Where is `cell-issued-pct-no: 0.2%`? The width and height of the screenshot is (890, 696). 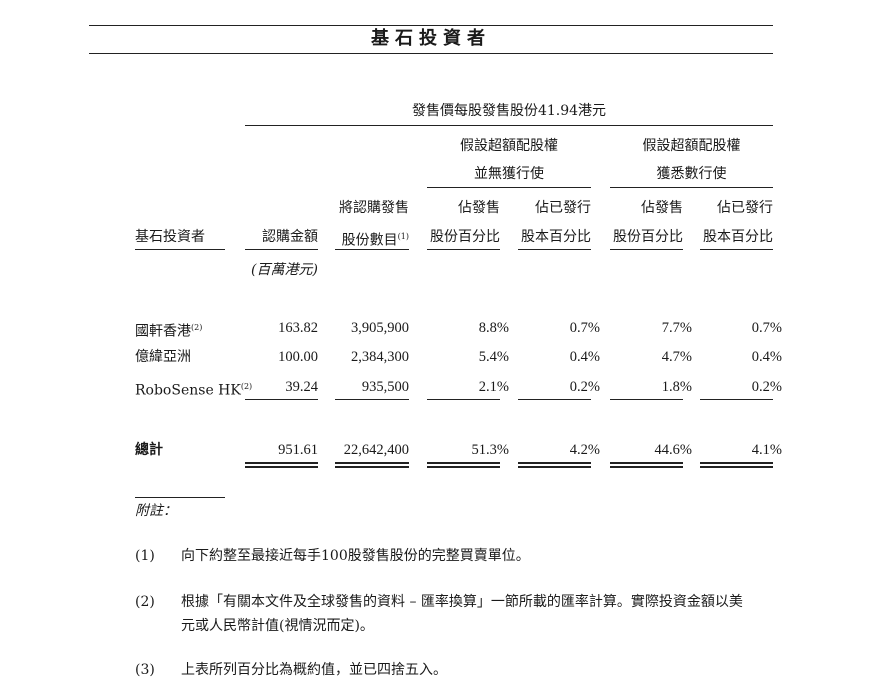 cell-issued-pct-no: 0.2% is located at coordinates (584, 387).